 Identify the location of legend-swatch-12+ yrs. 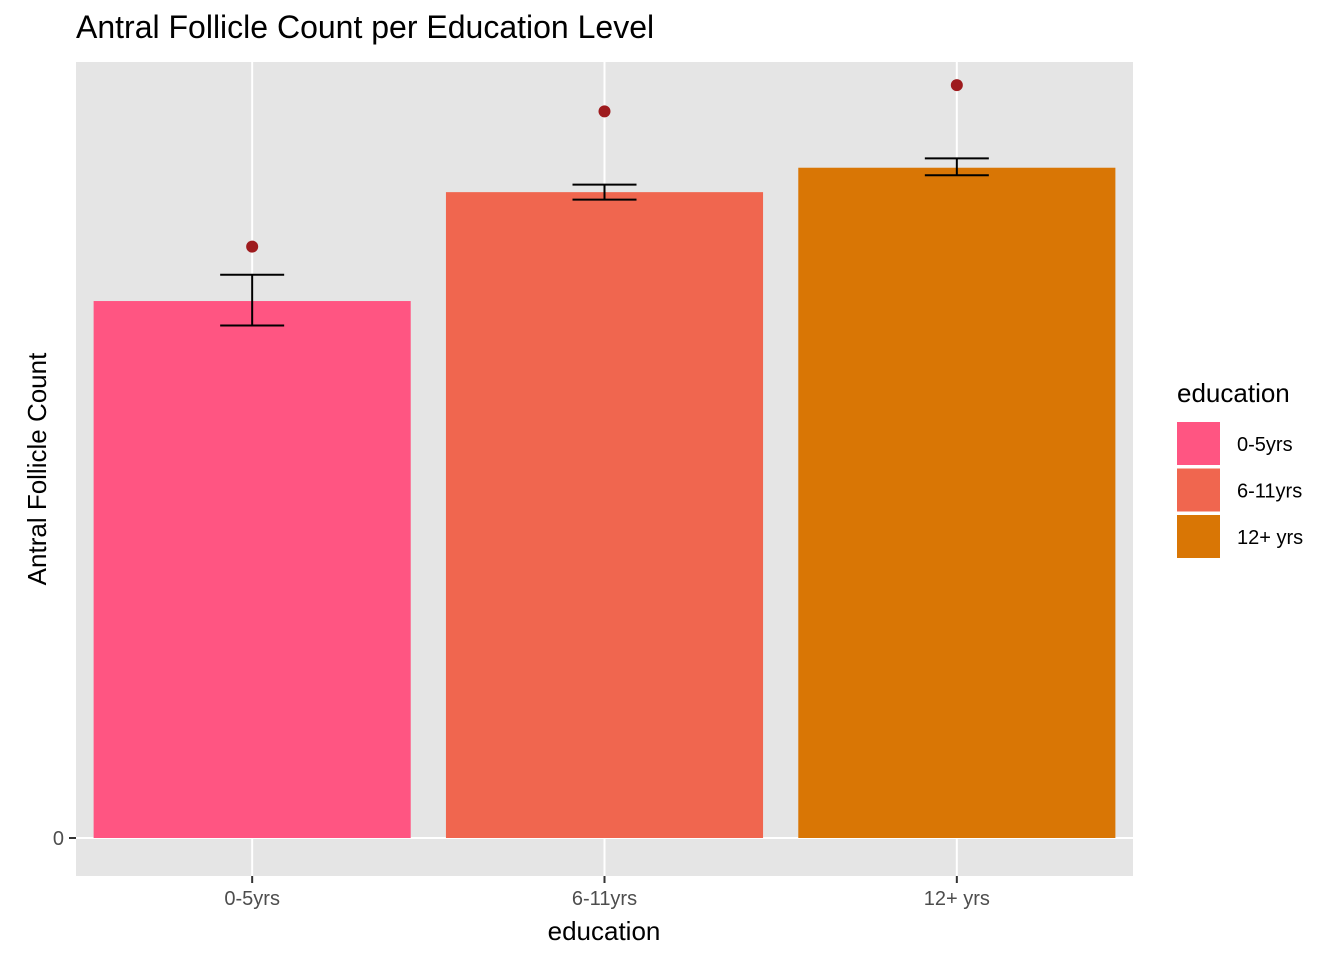
(1198, 536).